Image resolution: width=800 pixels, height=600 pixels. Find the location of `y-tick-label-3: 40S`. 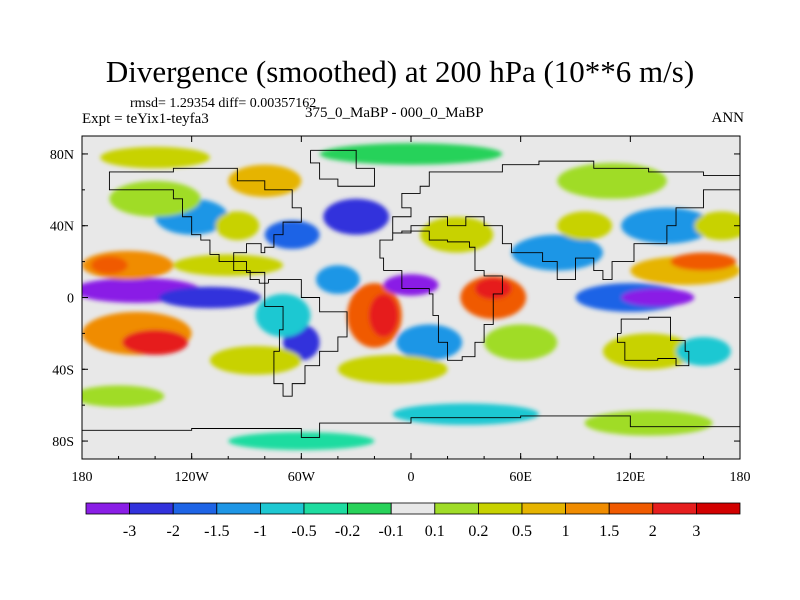

y-tick-label-3: 40S is located at coordinates (63, 370).